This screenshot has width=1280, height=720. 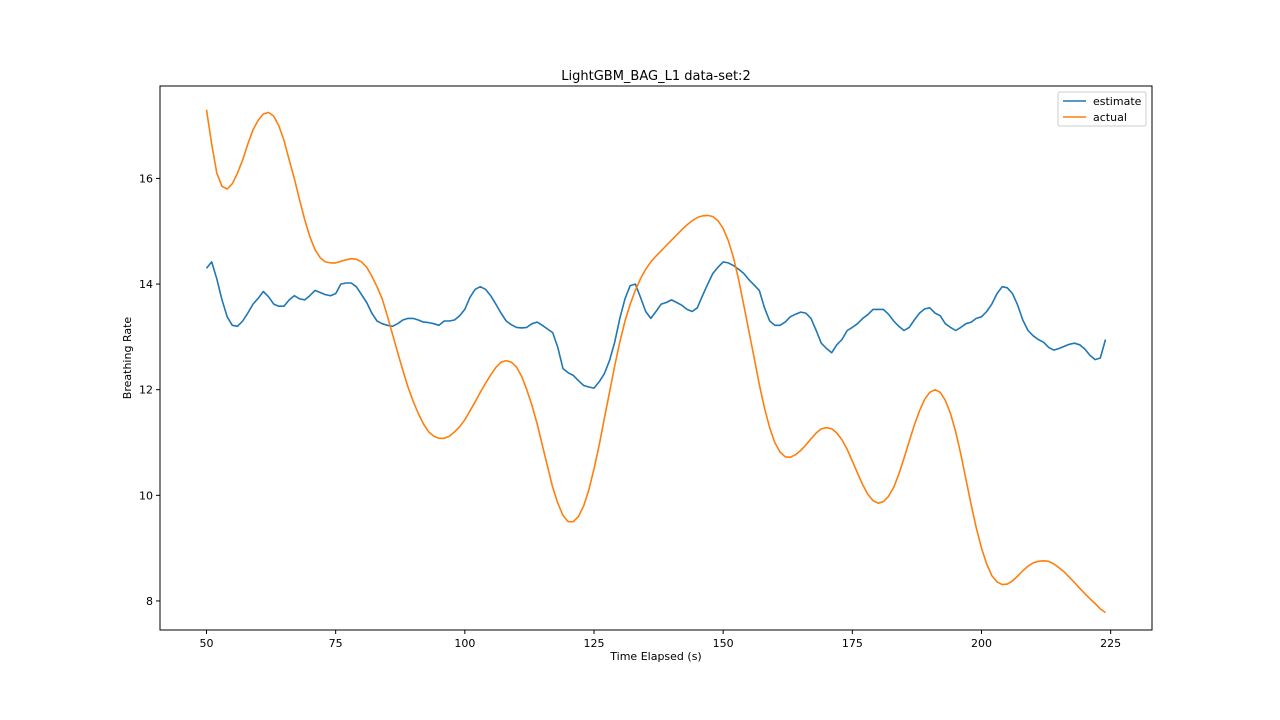 I want to click on y-tick-label: 10, so click(x=146, y=495).